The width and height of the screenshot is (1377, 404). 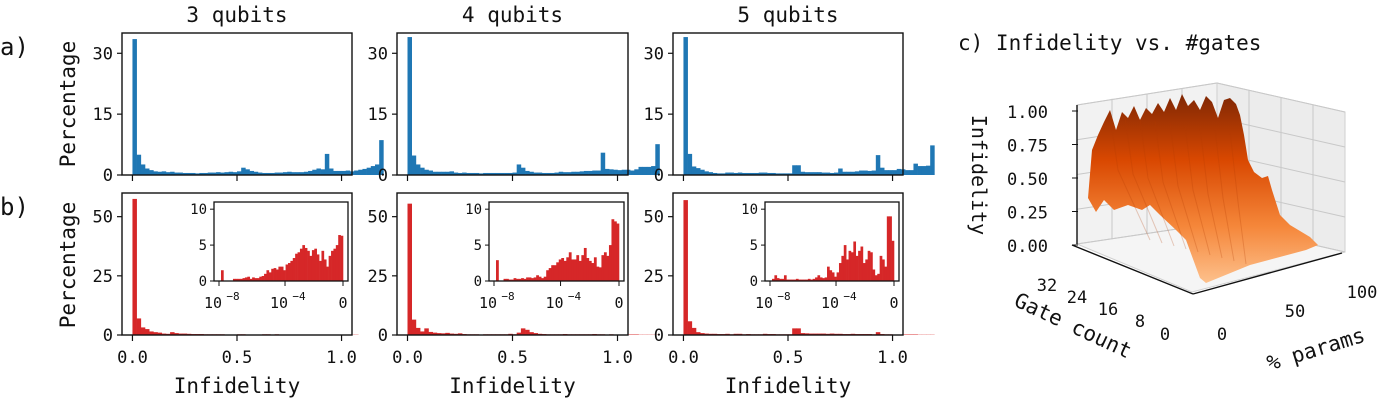 What do you see at coordinates (507, 296) in the screenshot?
I see `inset-x-tick-exponent: −8` at bounding box center [507, 296].